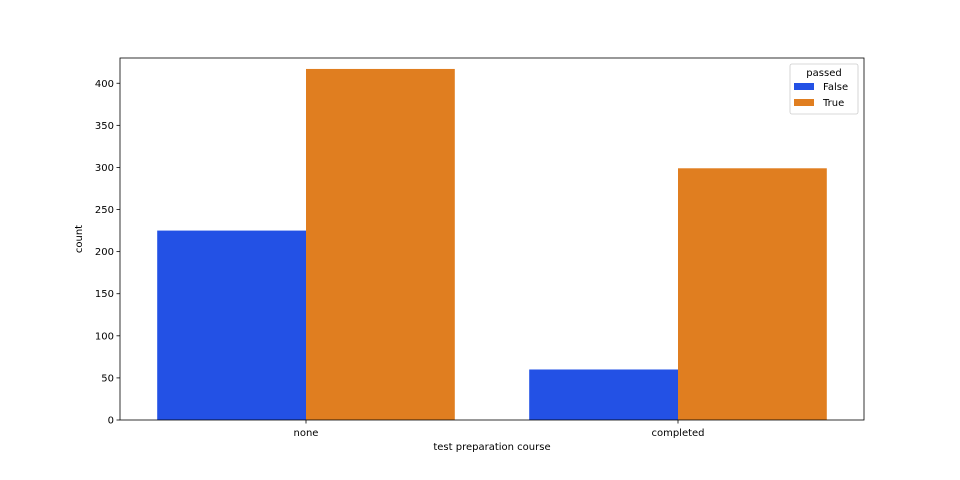 This screenshot has height=480, width=960. Describe the element at coordinates (104, 168) in the screenshot. I see `y-tick-label: 300` at that location.